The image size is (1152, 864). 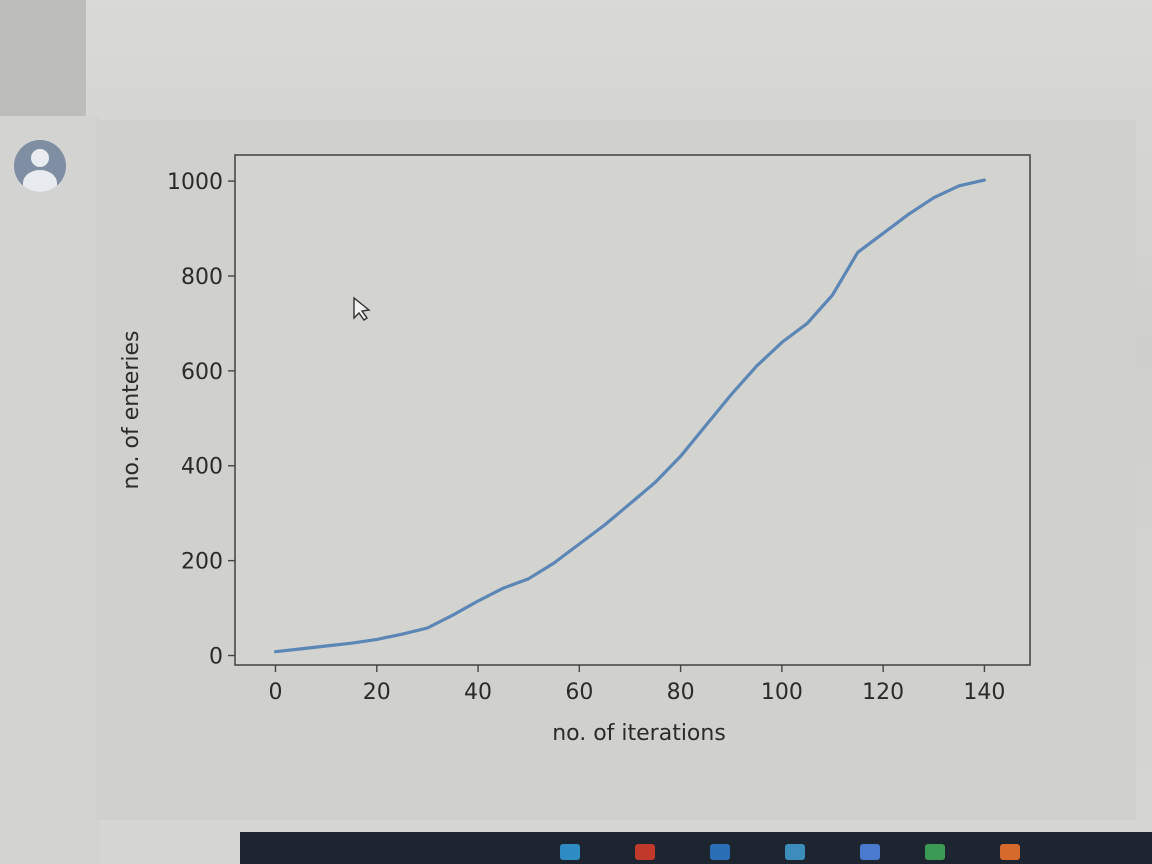 I want to click on y-axis-label: no. of enteries, so click(x=131, y=410).